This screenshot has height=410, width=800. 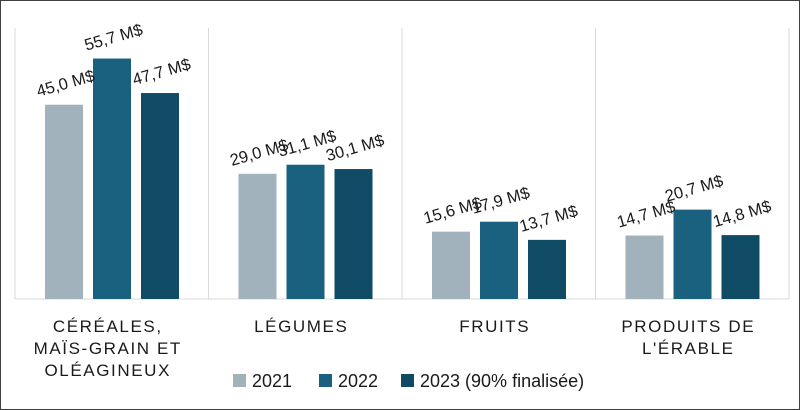 What do you see at coordinates (742, 214) in the screenshot?
I see `data-label: 14,8 M$` at bounding box center [742, 214].